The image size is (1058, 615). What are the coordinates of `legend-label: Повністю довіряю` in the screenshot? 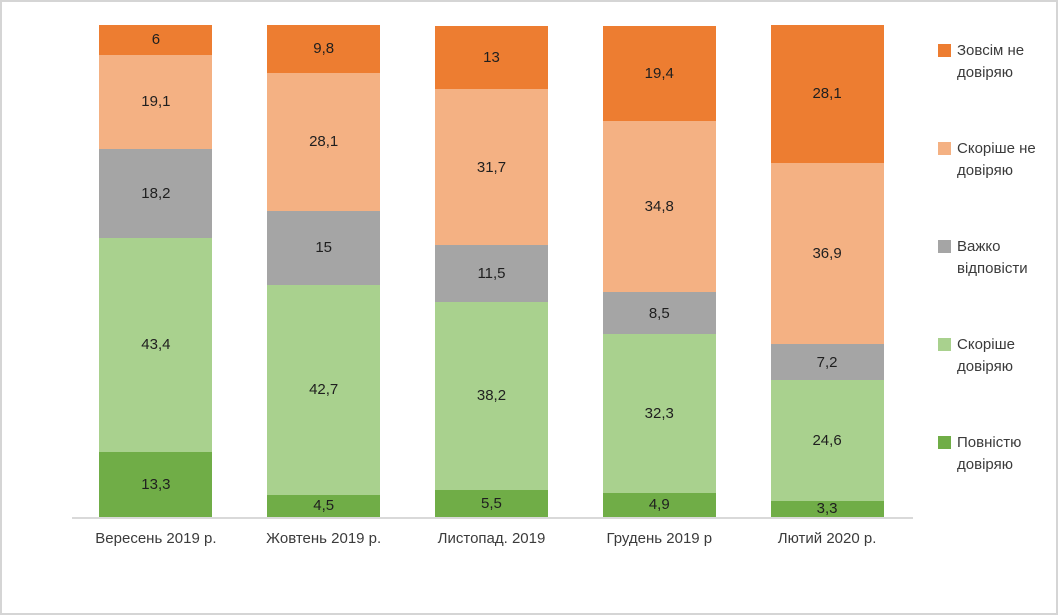 It's located at (989, 453).